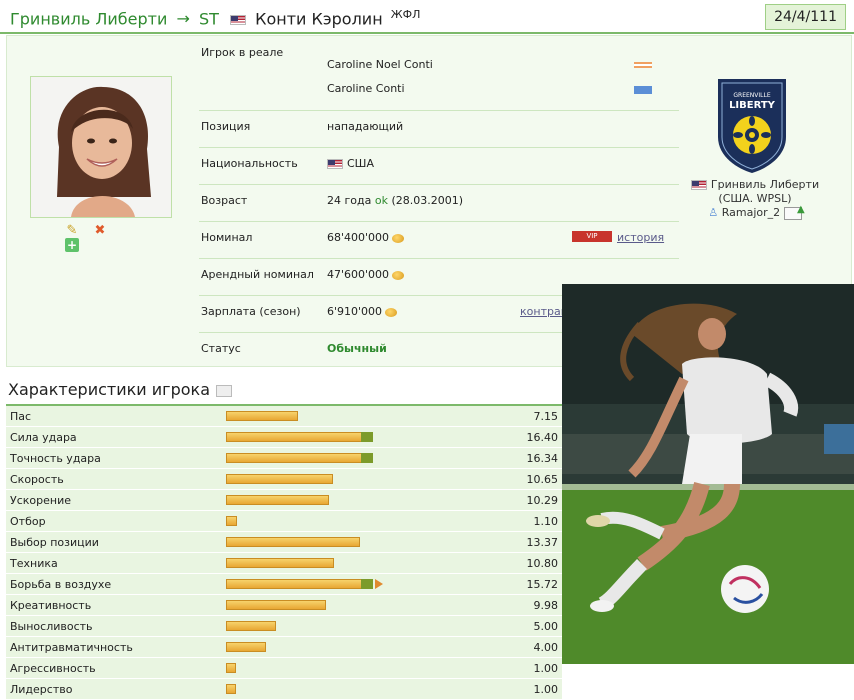  I want to click on position-label: Позиция, so click(226, 126).